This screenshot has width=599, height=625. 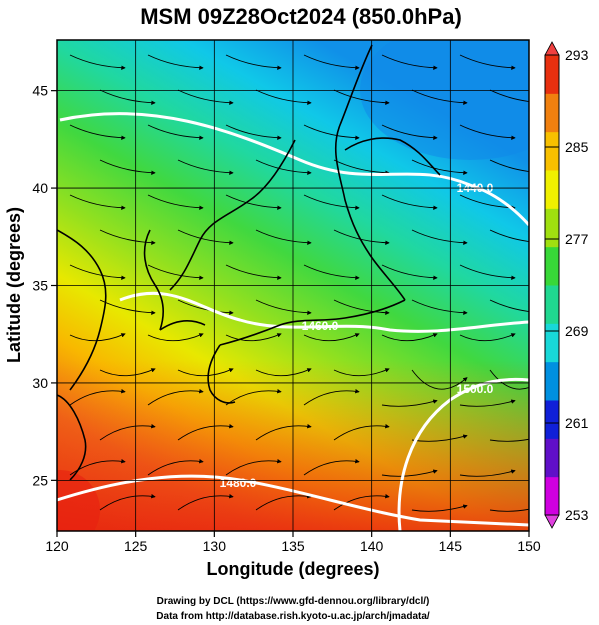 What do you see at coordinates (136, 546) in the screenshot?
I see `x-tick-label: 125` at bounding box center [136, 546].